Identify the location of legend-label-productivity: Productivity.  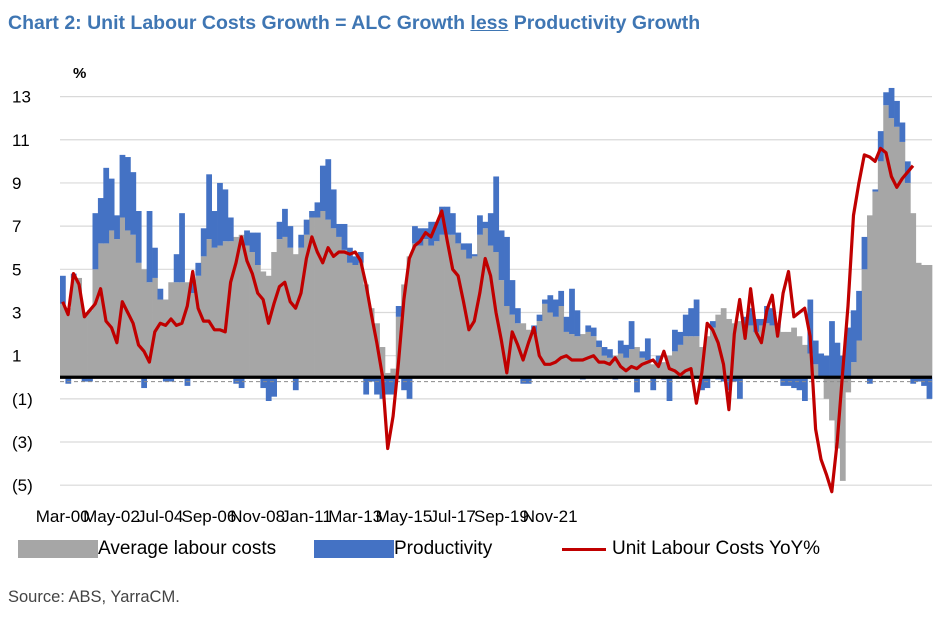
(443, 548).